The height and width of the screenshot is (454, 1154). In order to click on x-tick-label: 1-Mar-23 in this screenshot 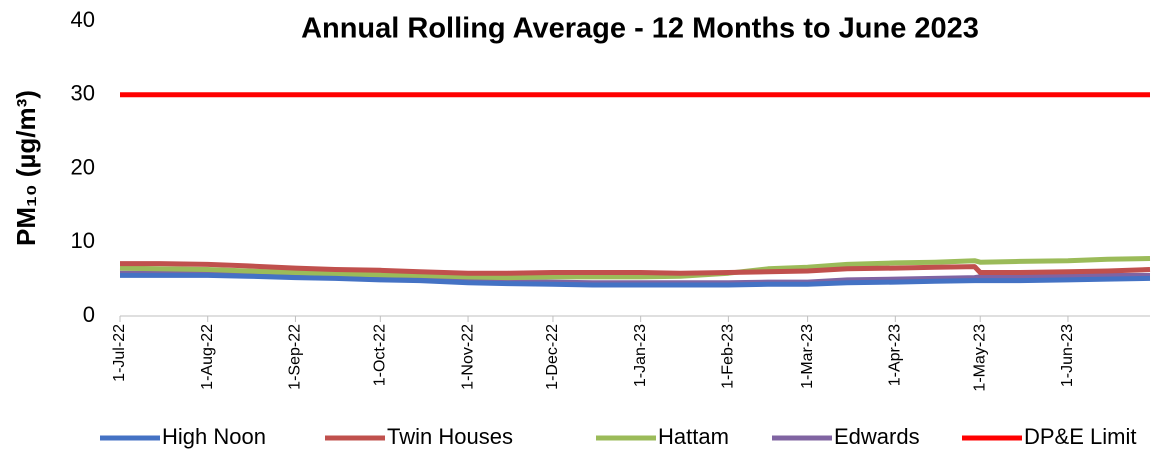, I will do `click(807, 356)`.